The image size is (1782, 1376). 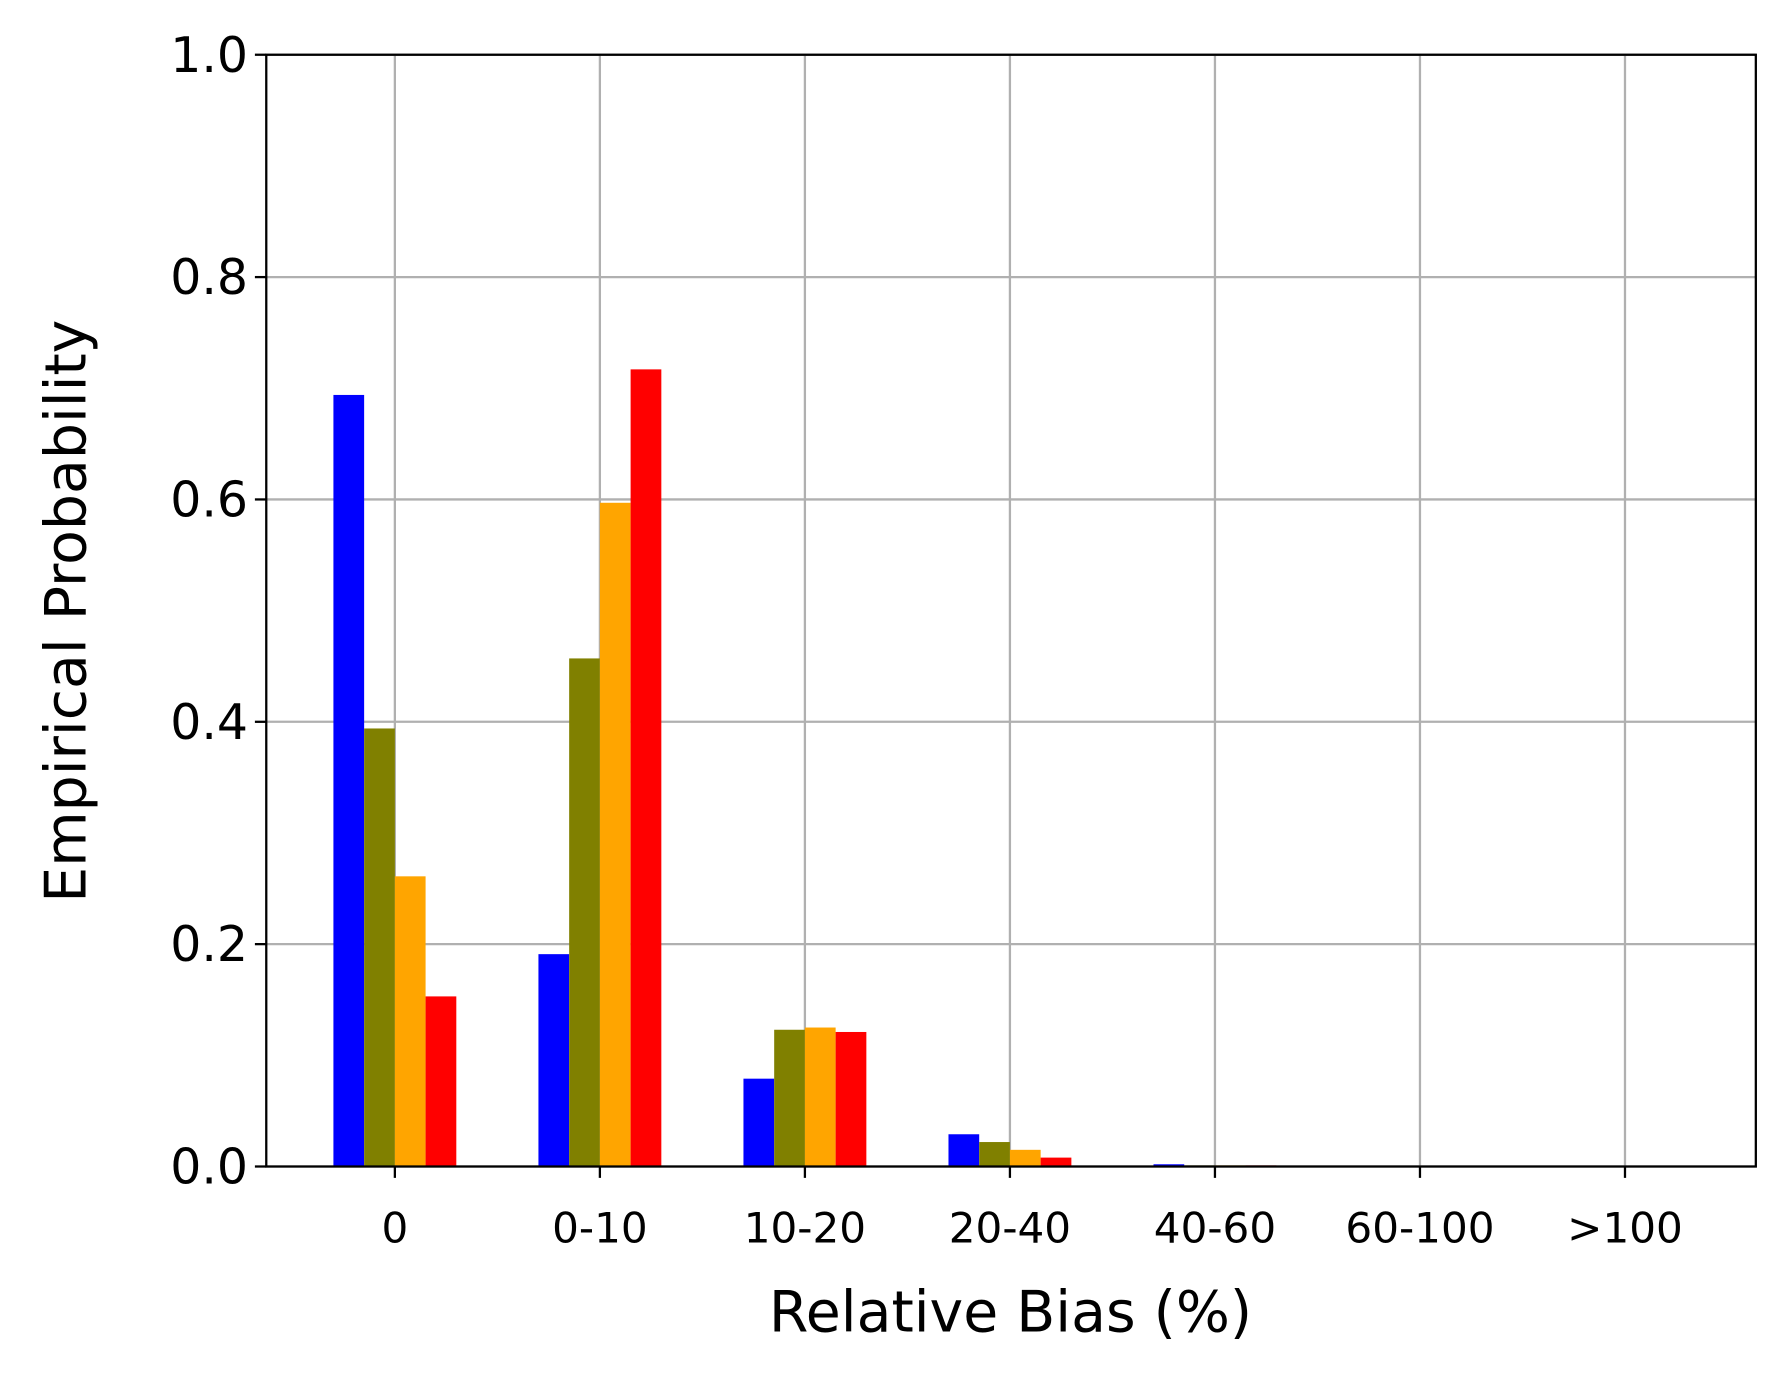 I want to click on y-tick-label: 0.0, so click(x=209, y=1167).